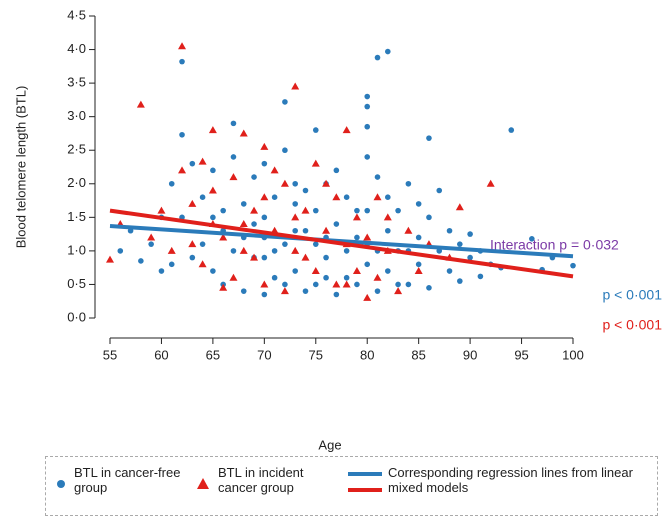 The height and width of the screenshot is (519, 667). Describe the element at coordinates (76, 283) in the screenshot. I see `y-tick-label: 0·5` at that location.